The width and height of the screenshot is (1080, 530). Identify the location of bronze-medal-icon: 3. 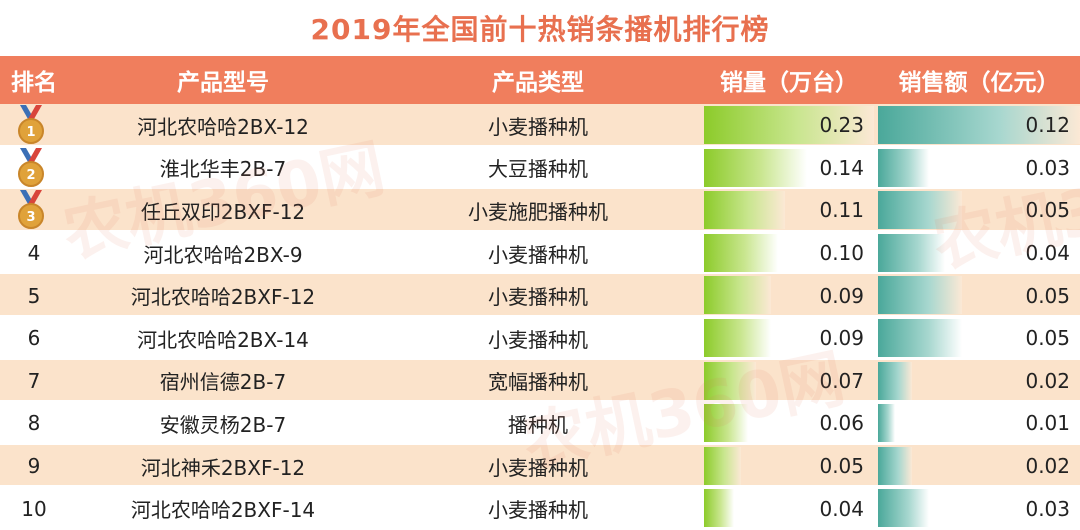
(31, 210).